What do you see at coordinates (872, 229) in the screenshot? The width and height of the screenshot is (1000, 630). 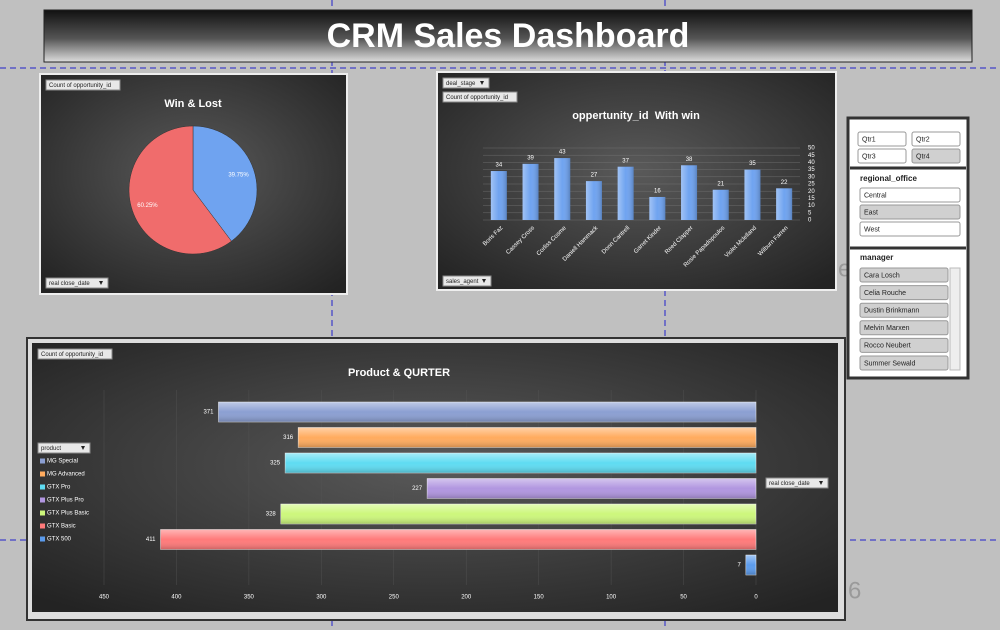 I see `slicer-item-label: West` at bounding box center [872, 229].